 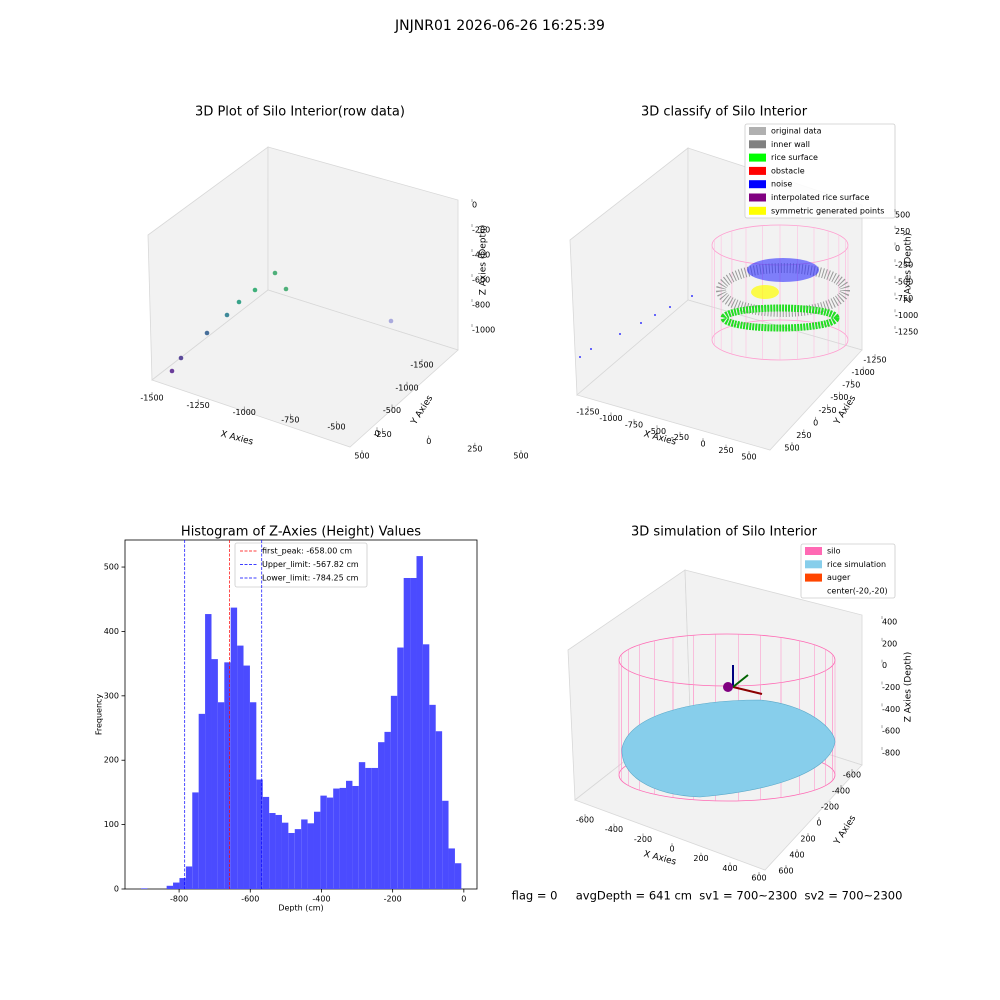 I want to click on legend-label: first_peak: -658.00 cm, so click(x=307, y=551).